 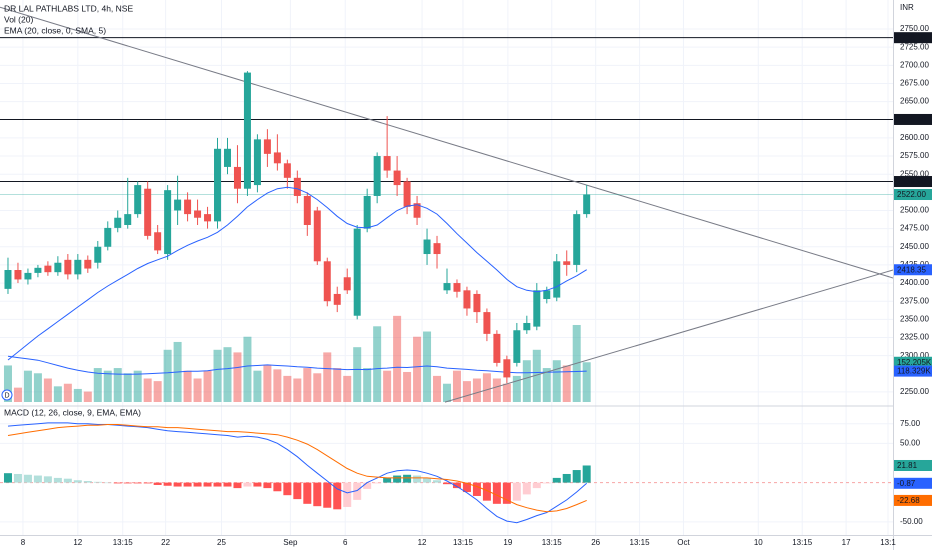 I want to click on y-tick-label: 50.00, so click(x=910, y=442).